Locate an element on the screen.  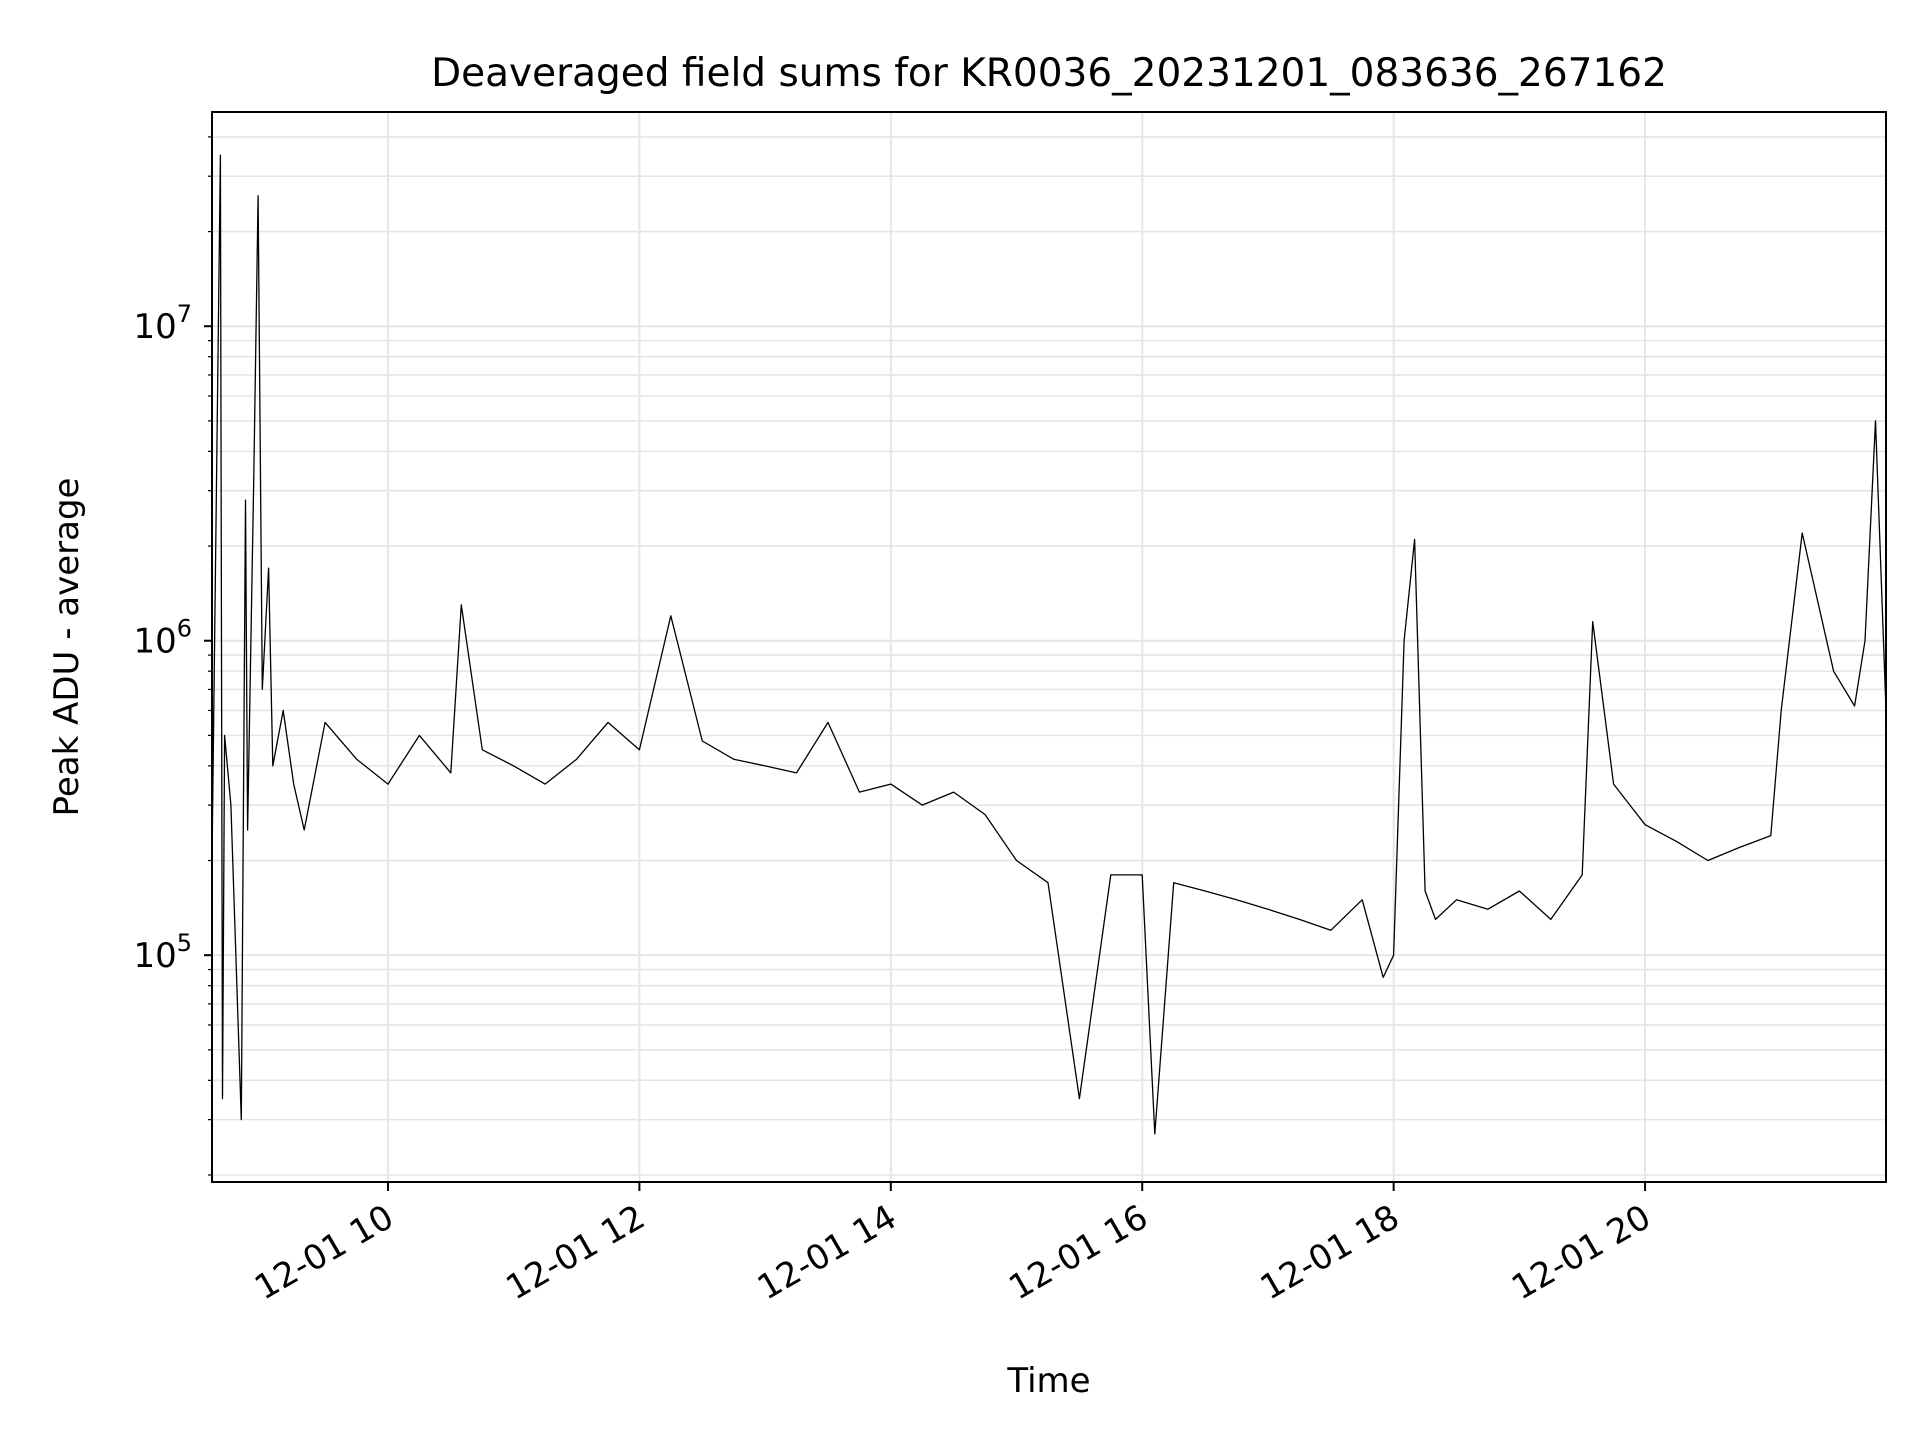
y-tick-label: 10⁶ is located at coordinates (162, 638).